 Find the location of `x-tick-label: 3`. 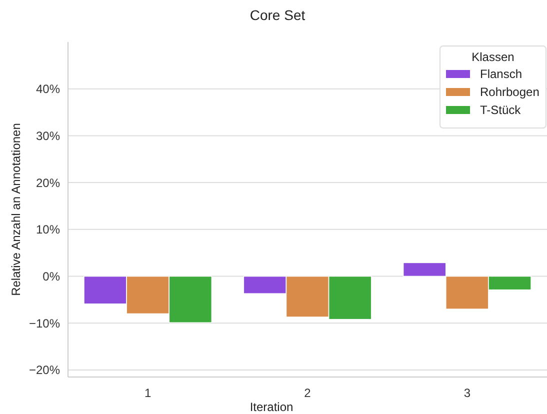

x-tick-label: 3 is located at coordinates (467, 393).